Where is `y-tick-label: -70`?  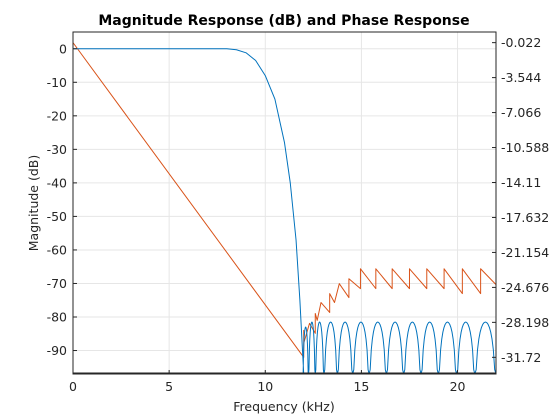 y-tick-label: -70 is located at coordinates (57, 283).